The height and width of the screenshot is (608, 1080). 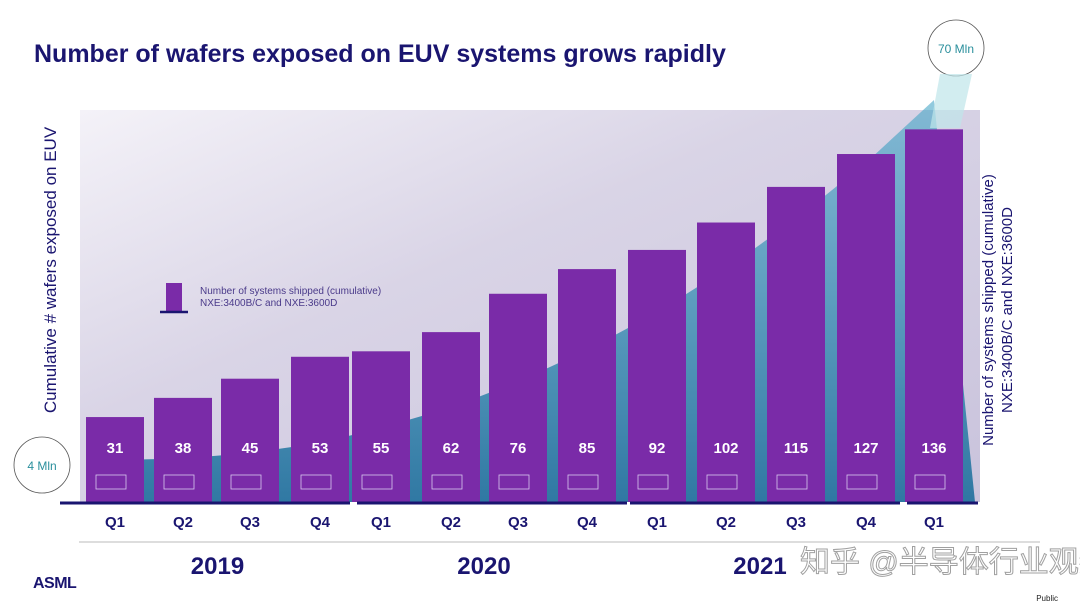 I want to click on wafer-icon, so click(x=42, y=465).